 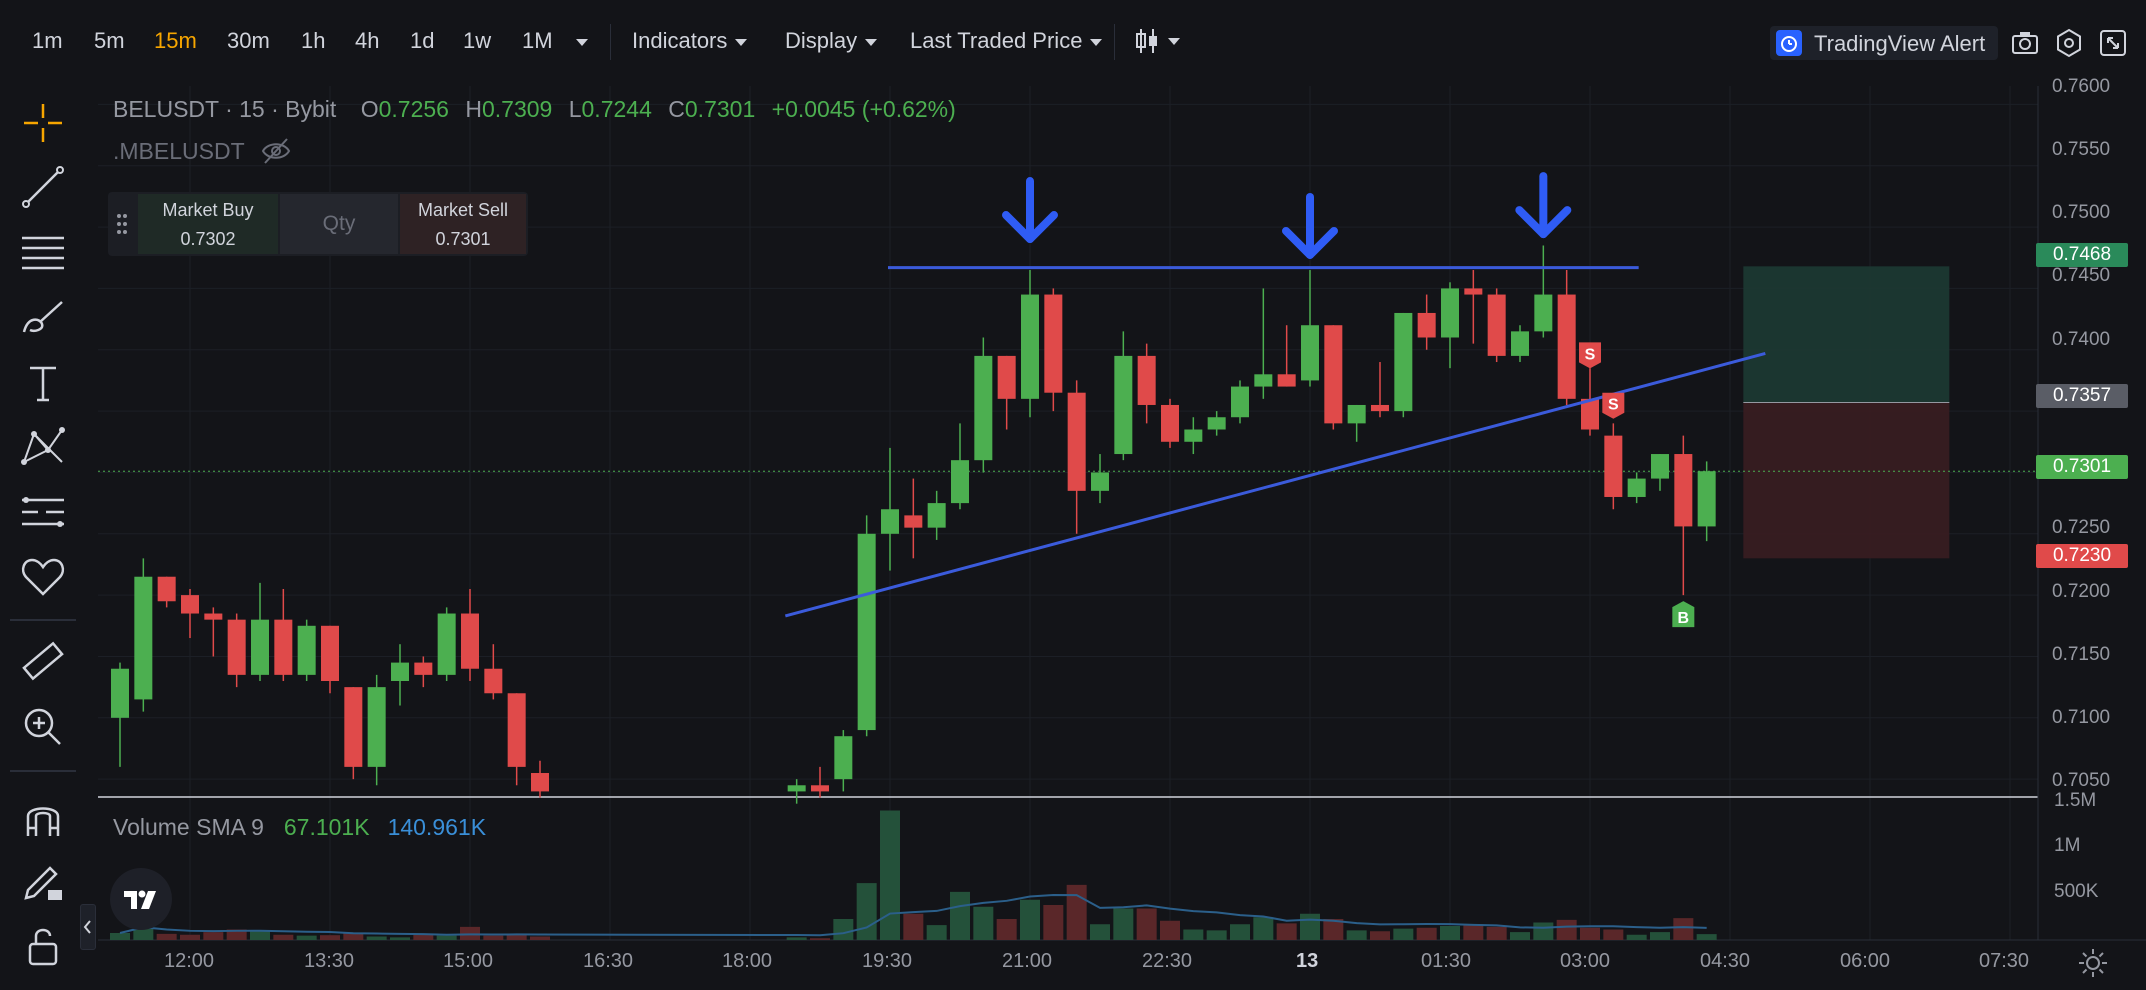 I want to click on timeframe-1M: 1M, so click(x=537, y=40).